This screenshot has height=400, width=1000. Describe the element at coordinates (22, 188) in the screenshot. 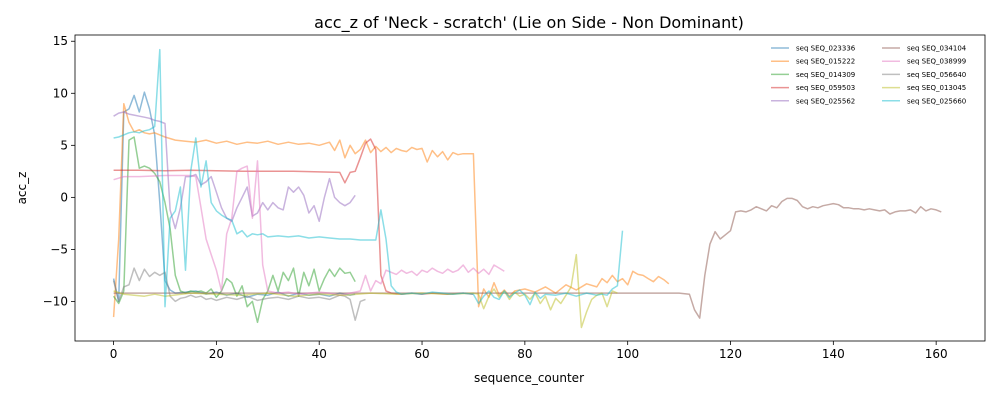

I see `y-axis-label: acc_z` at that location.